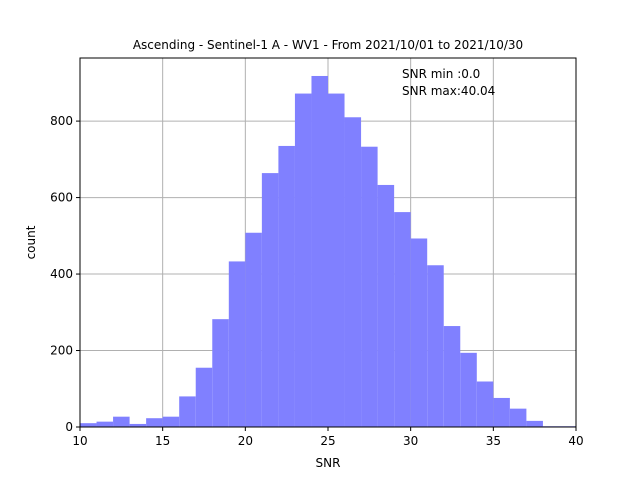 This screenshot has height=480, width=640. I want to click on x-axis-ticks: 10 15 20 25 30 35 40, so click(328, 437).